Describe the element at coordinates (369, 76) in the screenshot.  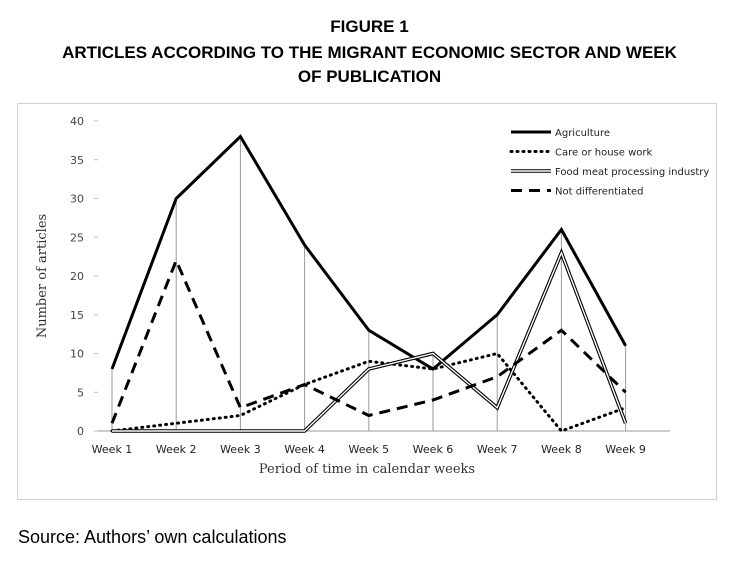
I see `figure-title-line2: OF PUBLICATION` at that location.